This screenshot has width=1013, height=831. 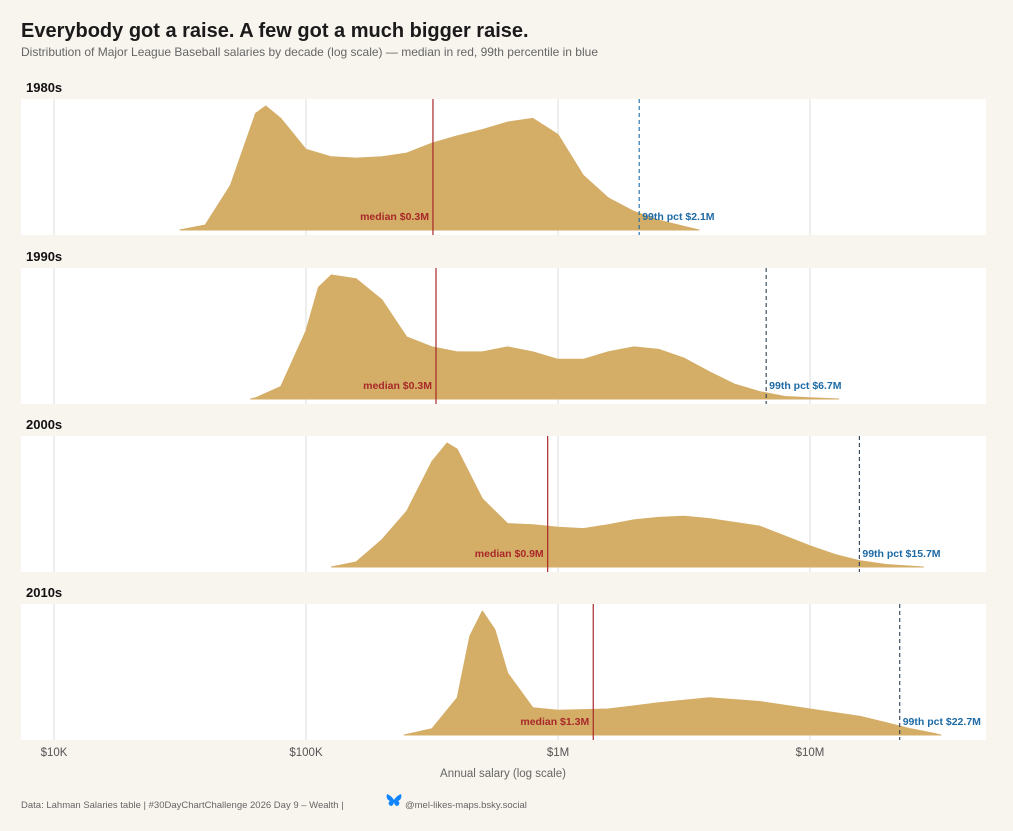 What do you see at coordinates (942, 722) in the screenshot?
I see `p99-label: 99th pct $22.7M` at bounding box center [942, 722].